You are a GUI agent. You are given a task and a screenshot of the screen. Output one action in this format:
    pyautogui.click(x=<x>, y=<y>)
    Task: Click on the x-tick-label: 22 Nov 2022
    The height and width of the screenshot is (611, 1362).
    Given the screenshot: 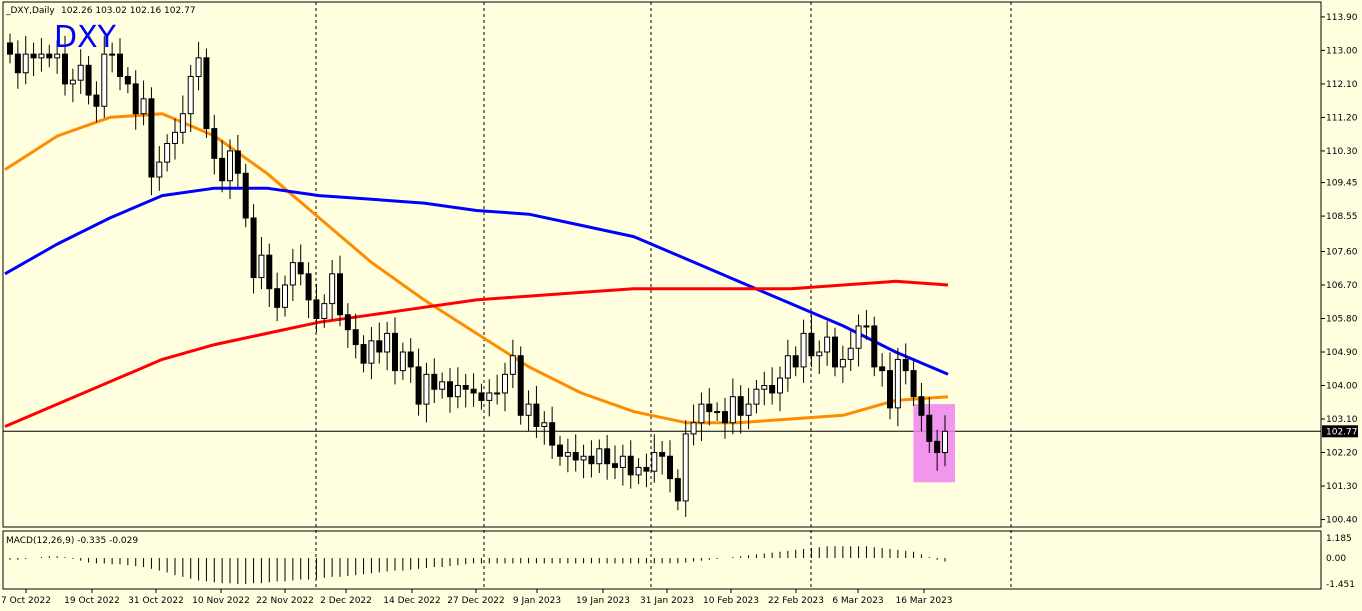 What is the action you would take?
    pyautogui.click(x=285, y=601)
    